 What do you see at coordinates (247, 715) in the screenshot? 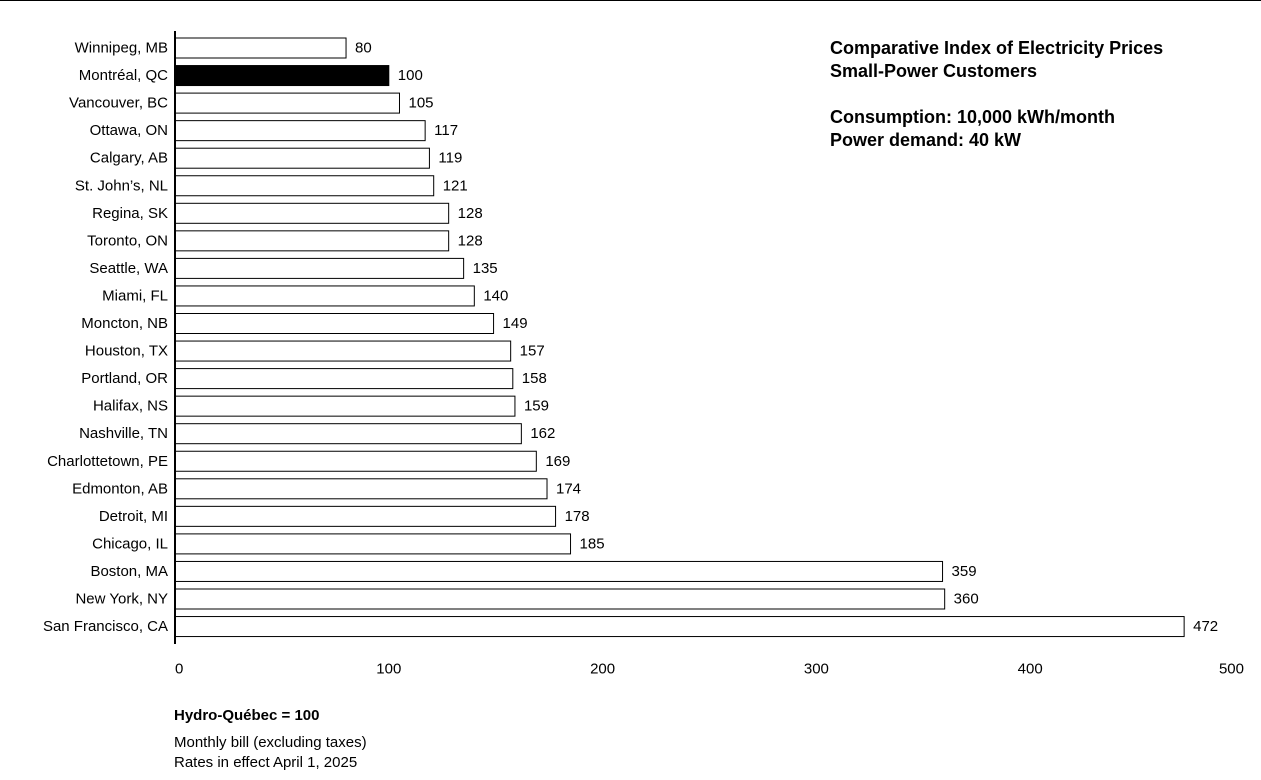
I see `footer-heading: Hydro-Québec = 100` at bounding box center [247, 715].